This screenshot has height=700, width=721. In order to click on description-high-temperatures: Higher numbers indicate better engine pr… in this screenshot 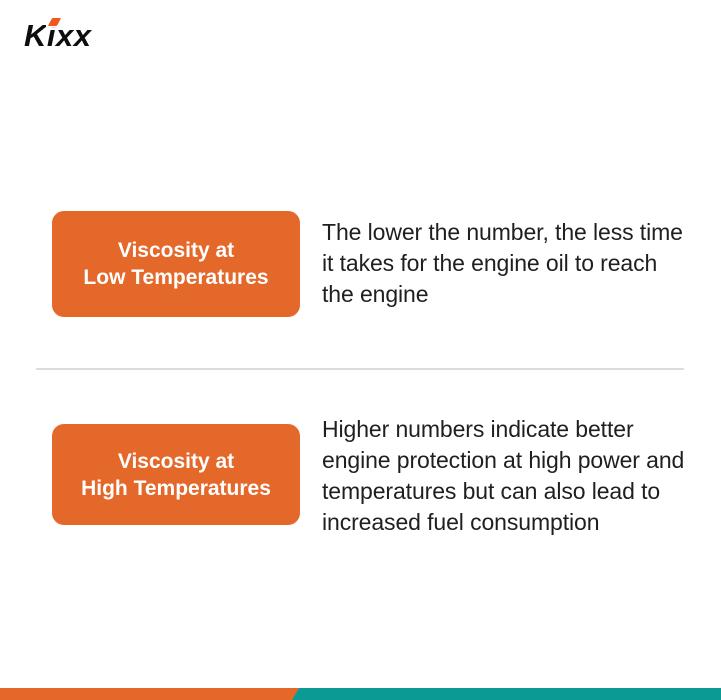, I will do `click(503, 475)`.